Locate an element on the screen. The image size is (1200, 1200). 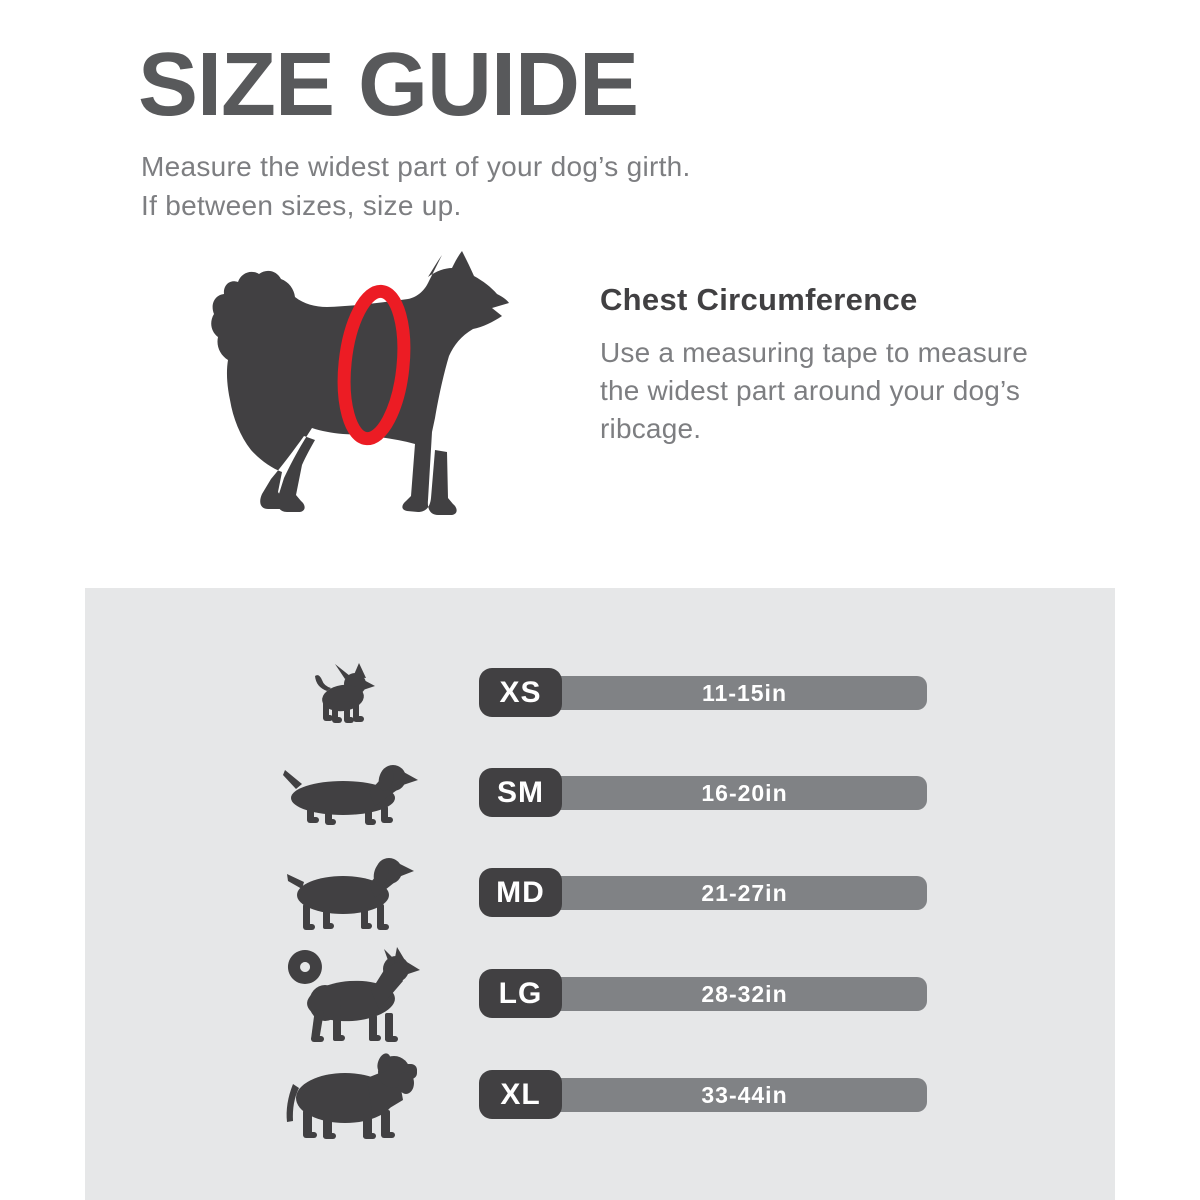
size-row-md: 21-27in MD is located at coordinates (600, 893).